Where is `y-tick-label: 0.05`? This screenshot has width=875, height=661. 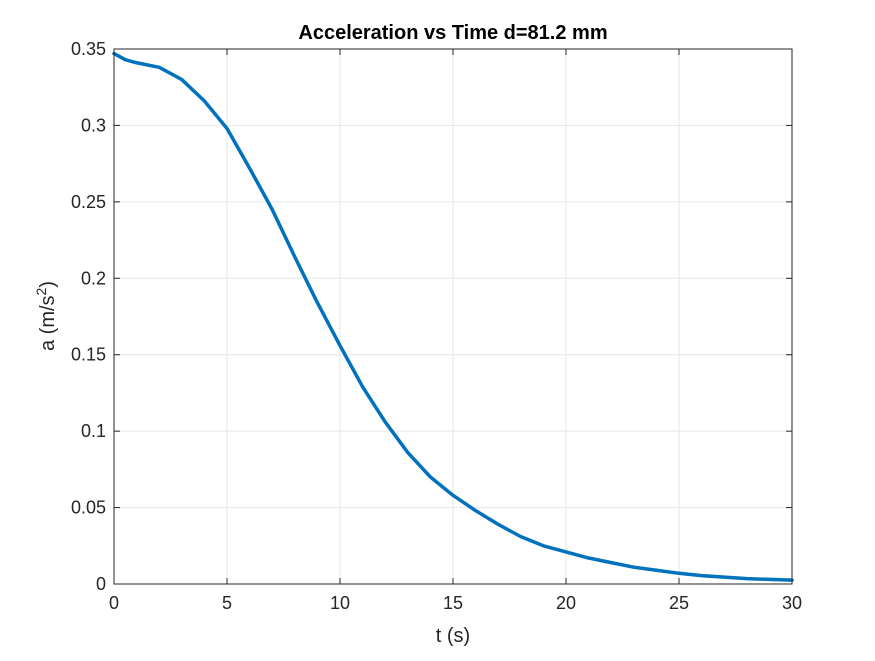
y-tick-label: 0.05 is located at coordinates (88, 508).